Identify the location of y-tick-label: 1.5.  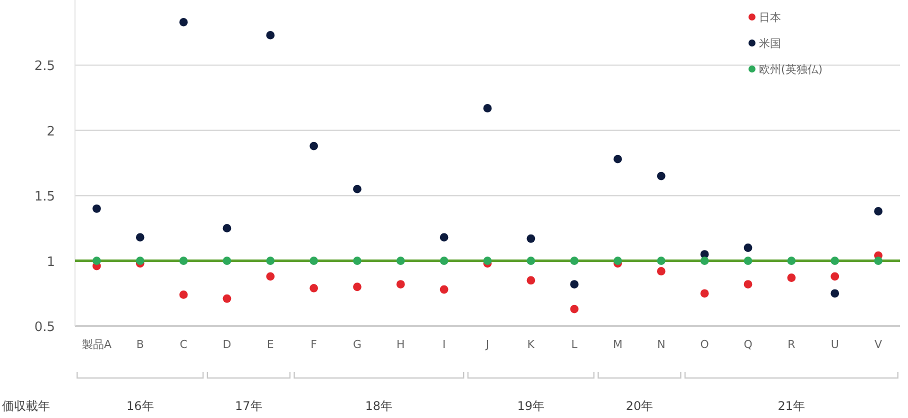
(44, 197).